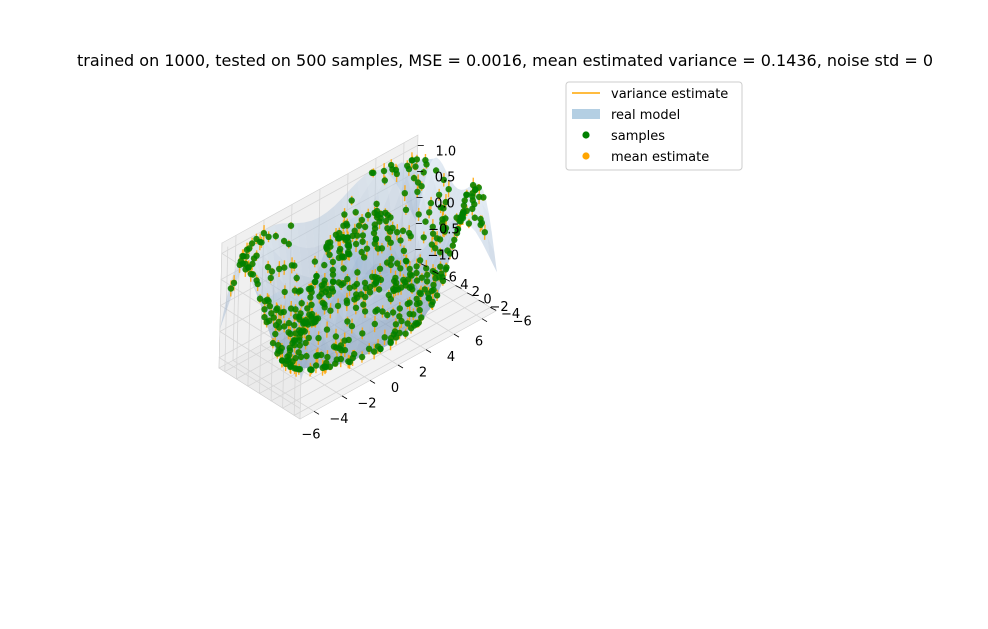 The width and height of the screenshot is (988, 629). I want to click on y-grid-line, so click(346, 324).